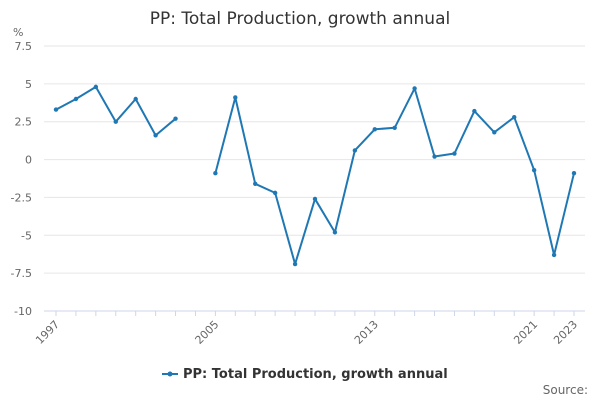 Image resolution: width=600 pixels, height=400 pixels. What do you see at coordinates (26, 235) in the screenshot?
I see `y-tick-label: -5` at bounding box center [26, 235].